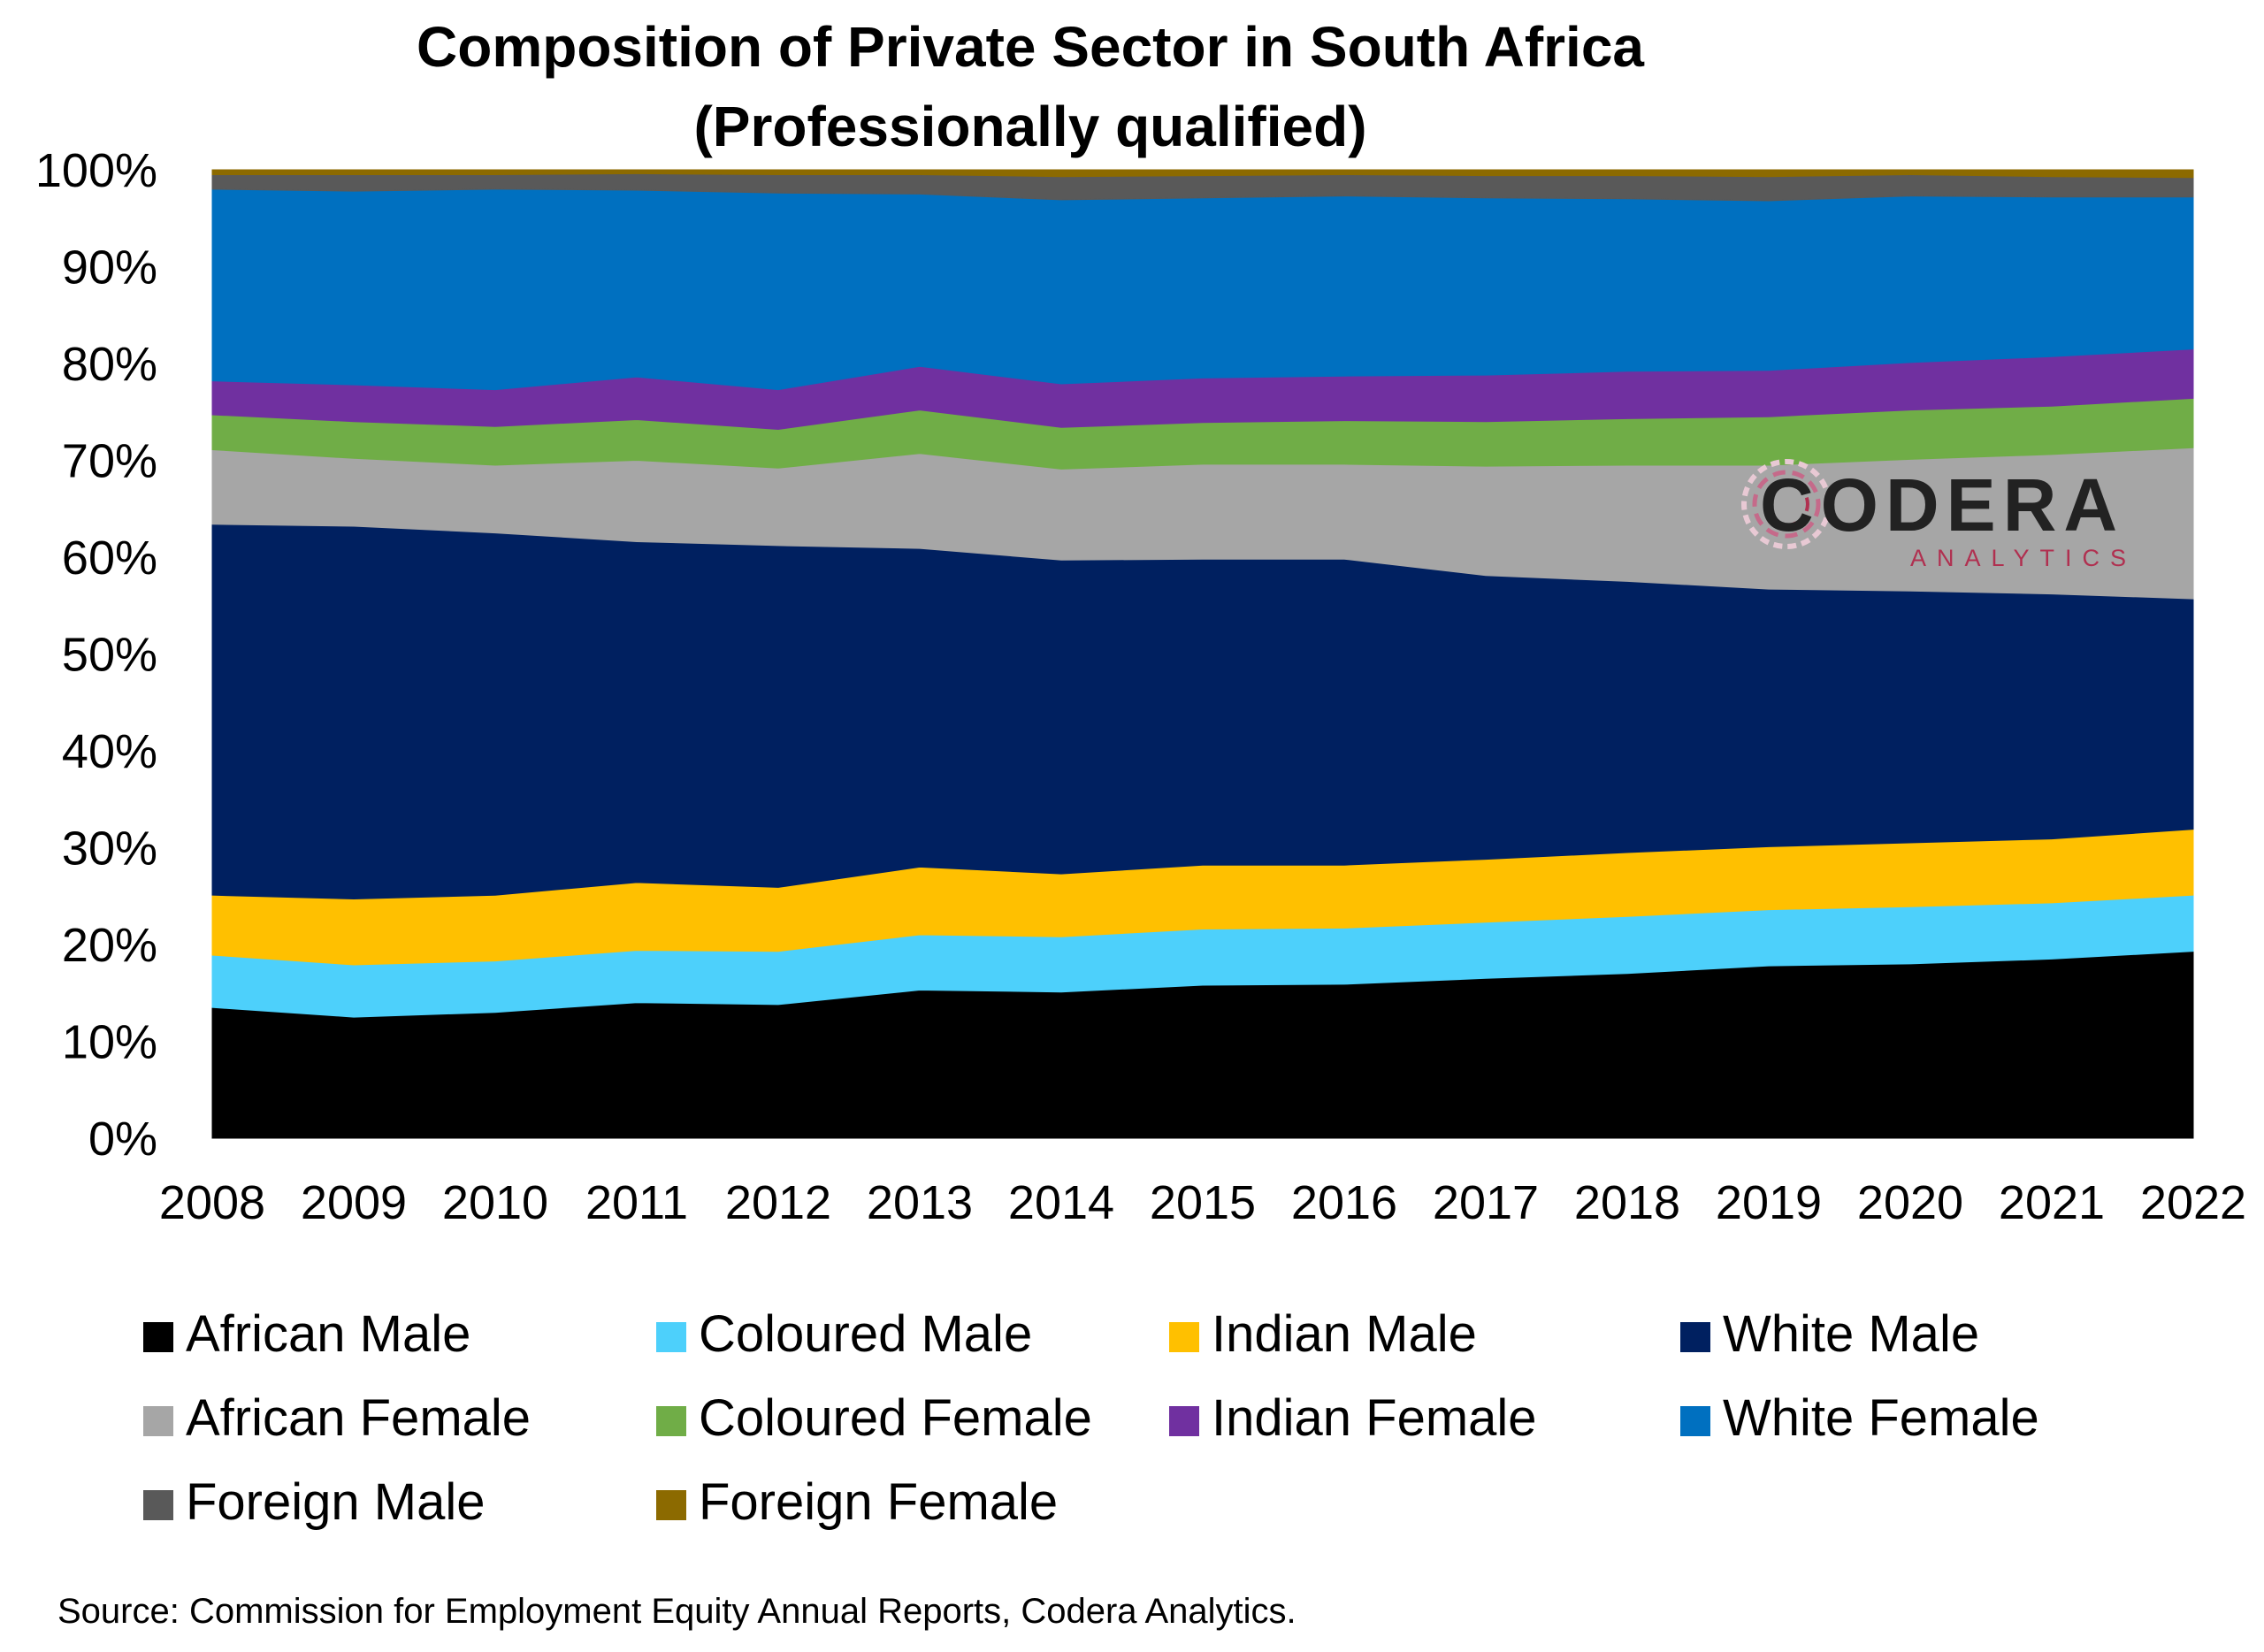  Describe the element at coordinates (2024, 558) in the screenshot. I see `logo-tagline: ANALYTICS` at that location.